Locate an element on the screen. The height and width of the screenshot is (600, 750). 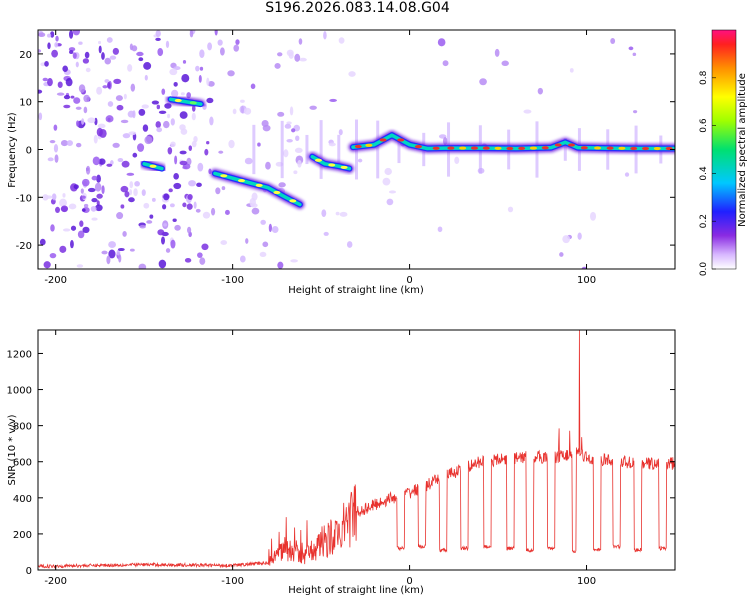
spectrogram-ridges is located at coordinates (407, 151).